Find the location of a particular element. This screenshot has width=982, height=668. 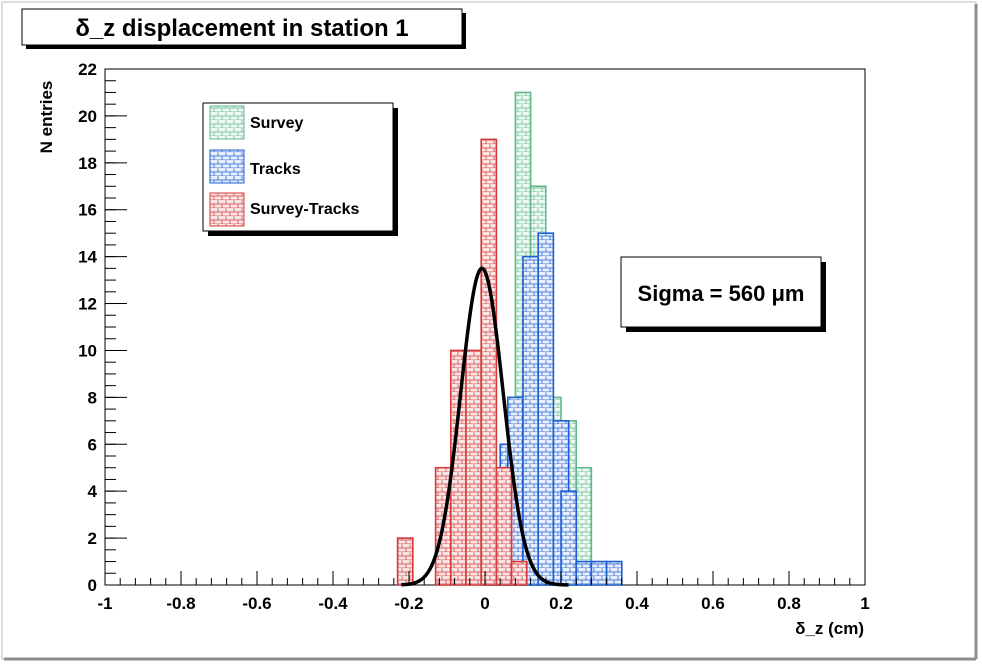

y-tick-label: 4 is located at coordinates (93, 491).